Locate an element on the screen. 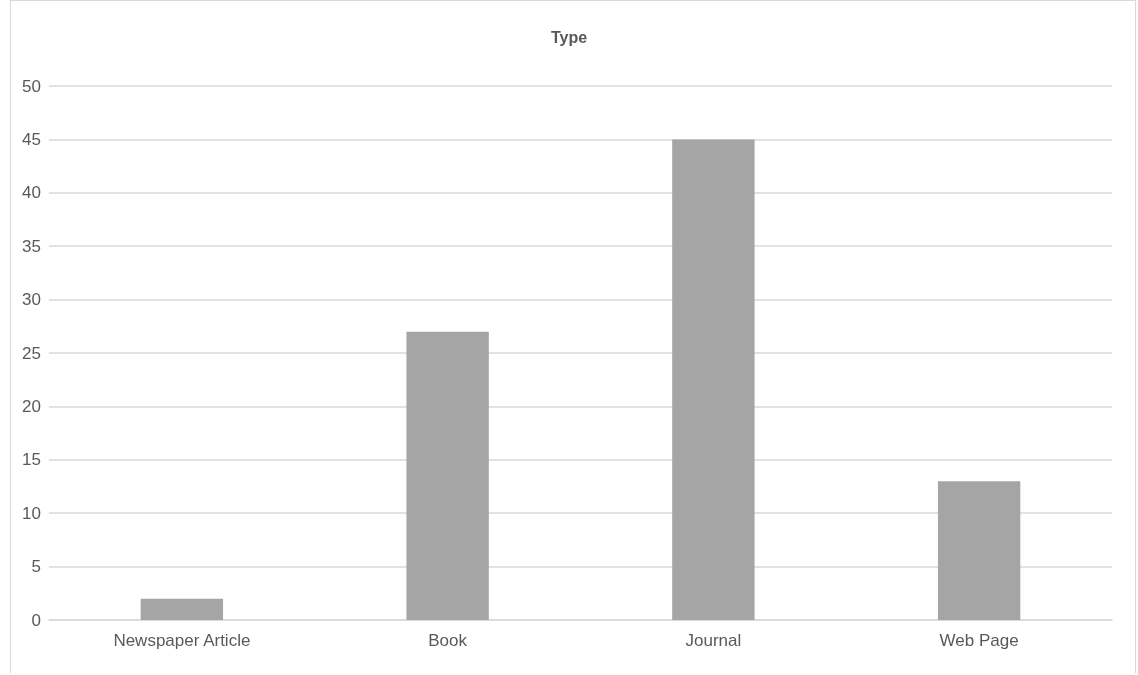 This screenshot has height=675, width=1138. x-tick-label: Journal is located at coordinates (713, 640).